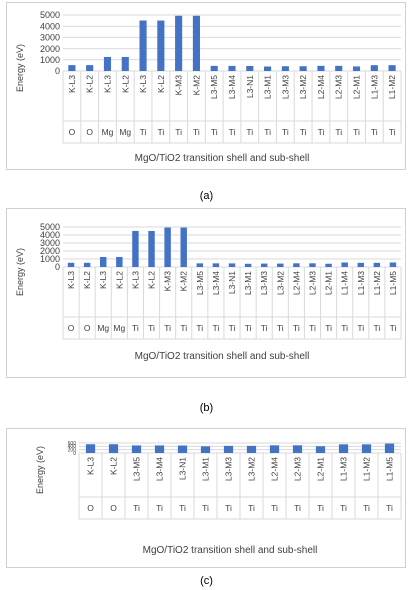 This screenshot has width=413, height=590. What do you see at coordinates (50, 49) in the screenshot?
I see `y-tick-label: 2000` at bounding box center [50, 49].